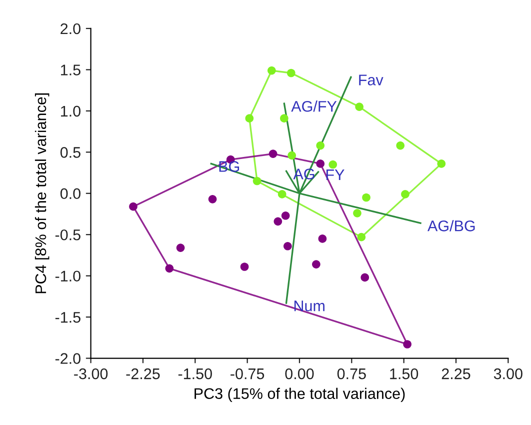 This screenshot has height=425, width=531. Describe the element at coordinates (456, 374) in the screenshot. I see `x-tick-label: 2.25` at that location.